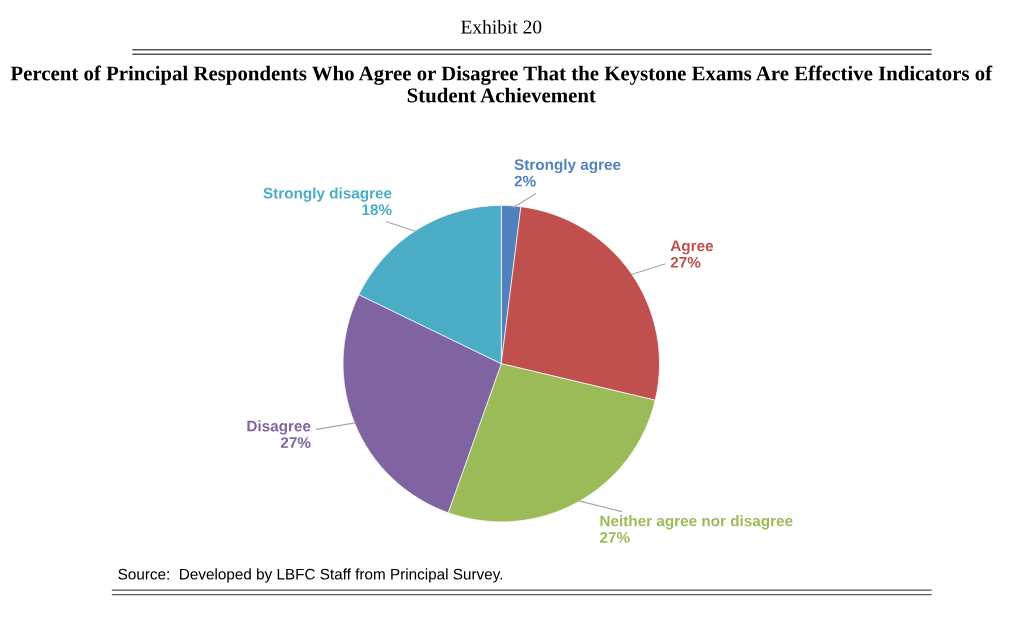 This screenshot has height=638, width=1023. What do you see at coordinates (501, 84) in the screenshot?
I see `chart-subtitle: Percent of Principal Respondents Who Agree or Disagree That the Keystone Exams Are Effective Indicators of Student Achievement` at bounding box center [501, 84].